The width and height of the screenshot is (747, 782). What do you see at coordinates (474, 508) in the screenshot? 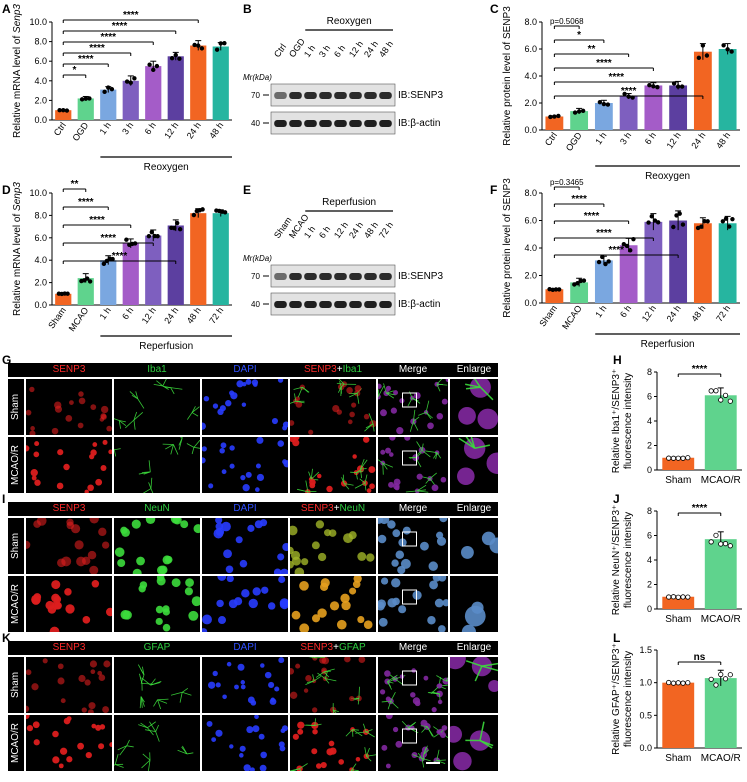
I see `channel-label: Enlarge` at bounding box center [474, 508].